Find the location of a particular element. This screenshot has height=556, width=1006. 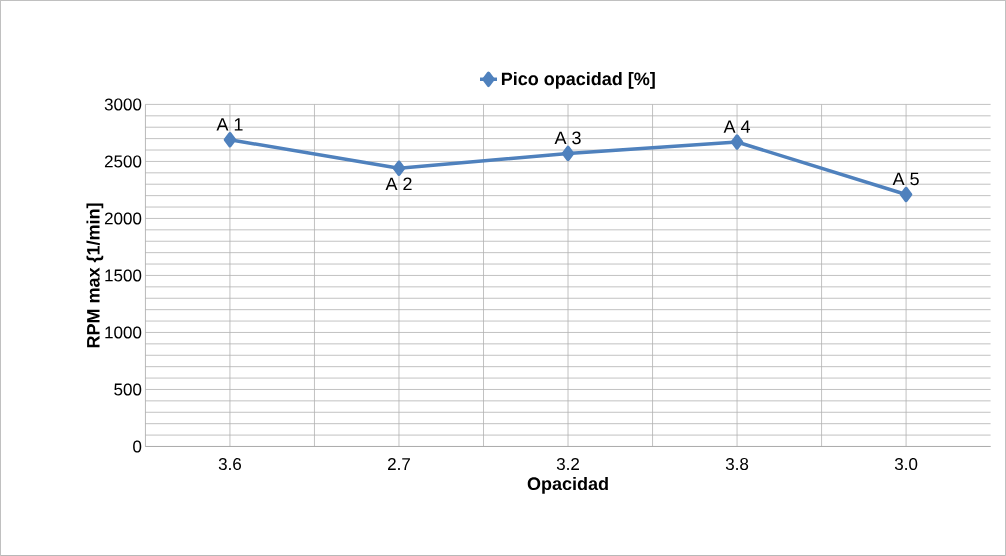

y-tick-label: 1000 is located at coordinates (123, 332).